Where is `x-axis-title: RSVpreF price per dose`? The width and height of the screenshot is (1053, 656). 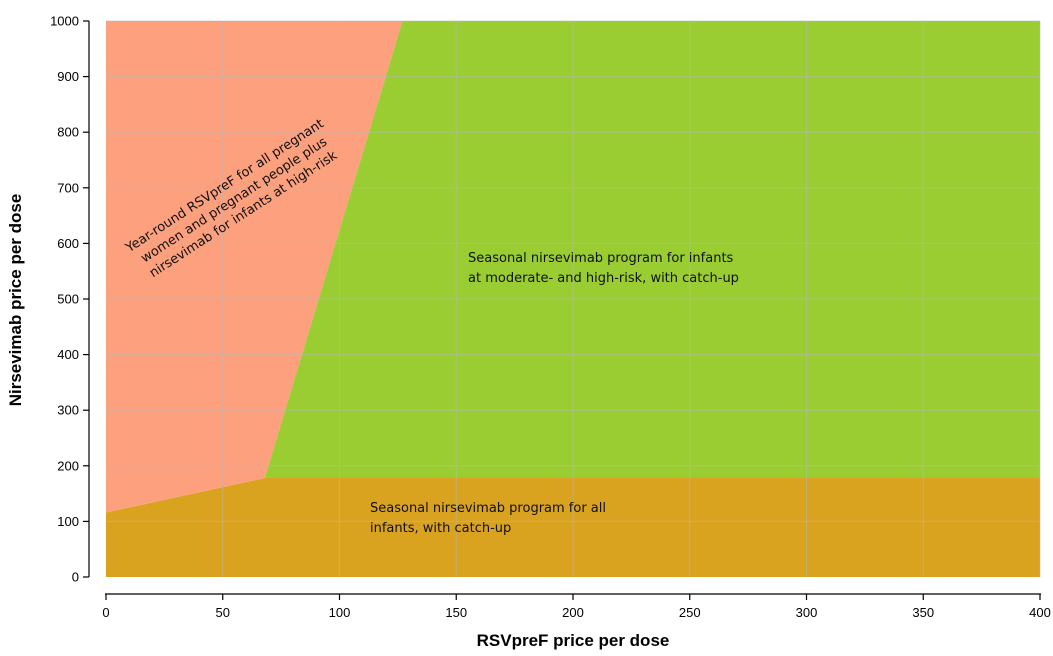 x-axis-title: RSVpreF price per dose is located at coordinates (573, 640).